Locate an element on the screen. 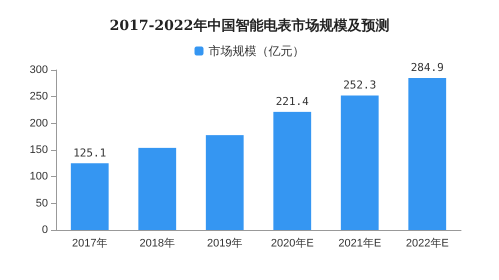  chart-title: 2017-2022年中国智能电表市场规模及预测 is located at coordinates (250, 25).